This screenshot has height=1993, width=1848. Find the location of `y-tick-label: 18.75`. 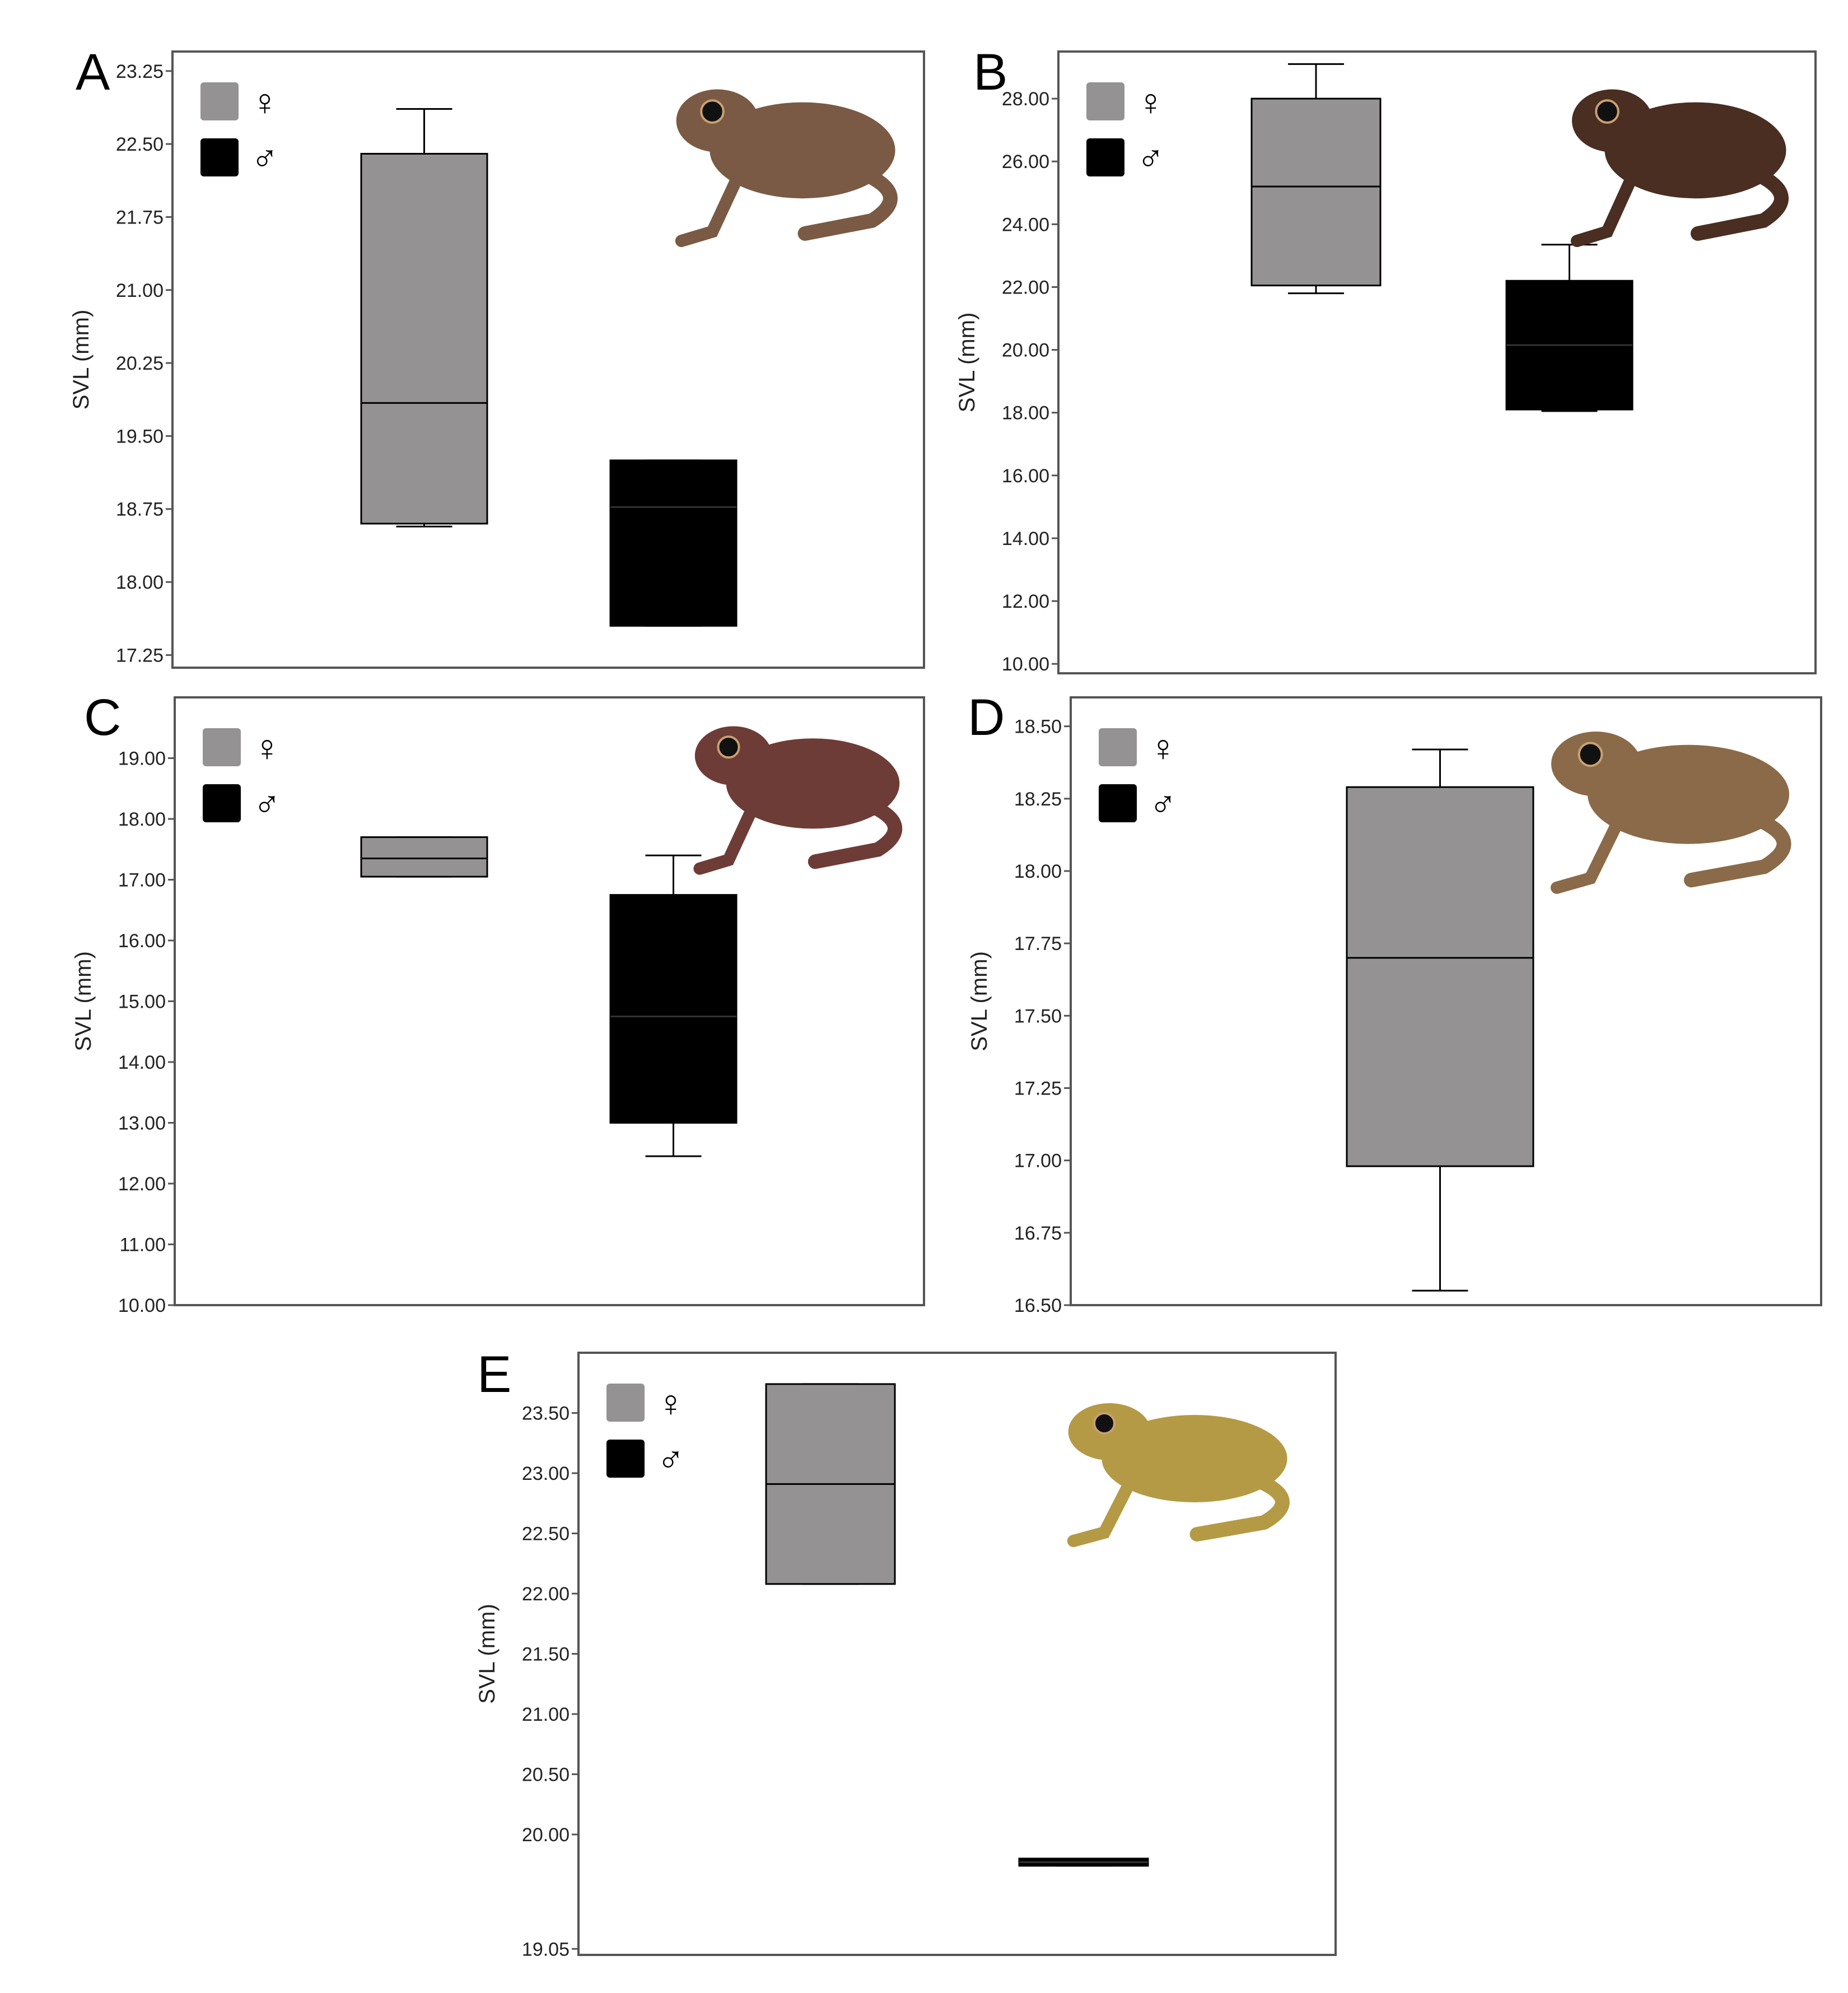

y-tick-label: 18.75 is located at coordinates (140, 510).